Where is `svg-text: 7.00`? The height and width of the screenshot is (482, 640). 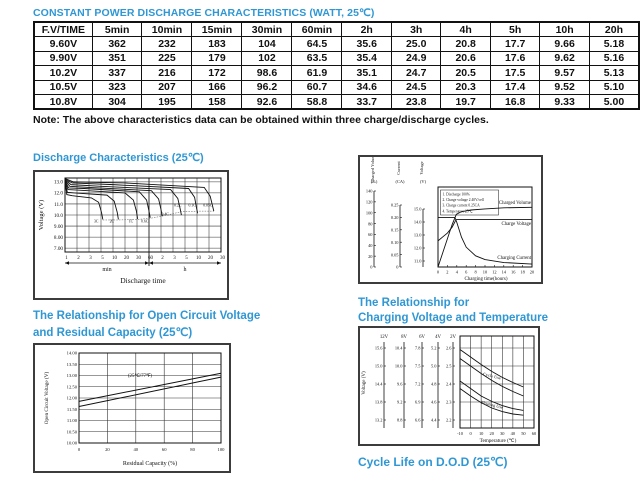
svg-text: 7.00 is located at coordinates (58, 249).